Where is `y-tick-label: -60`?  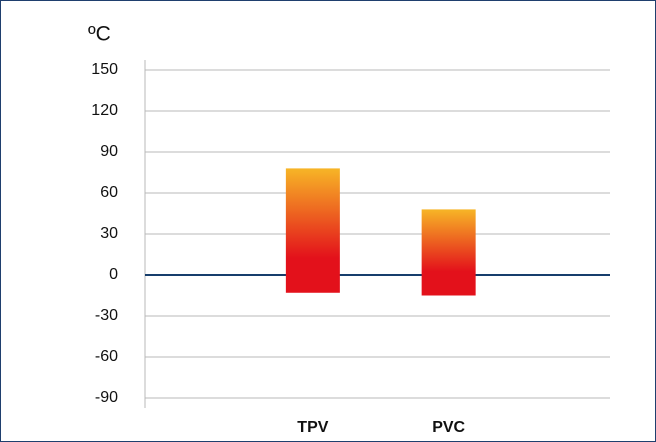 y-tick-label: -60 is located at coordinates (106, 356).